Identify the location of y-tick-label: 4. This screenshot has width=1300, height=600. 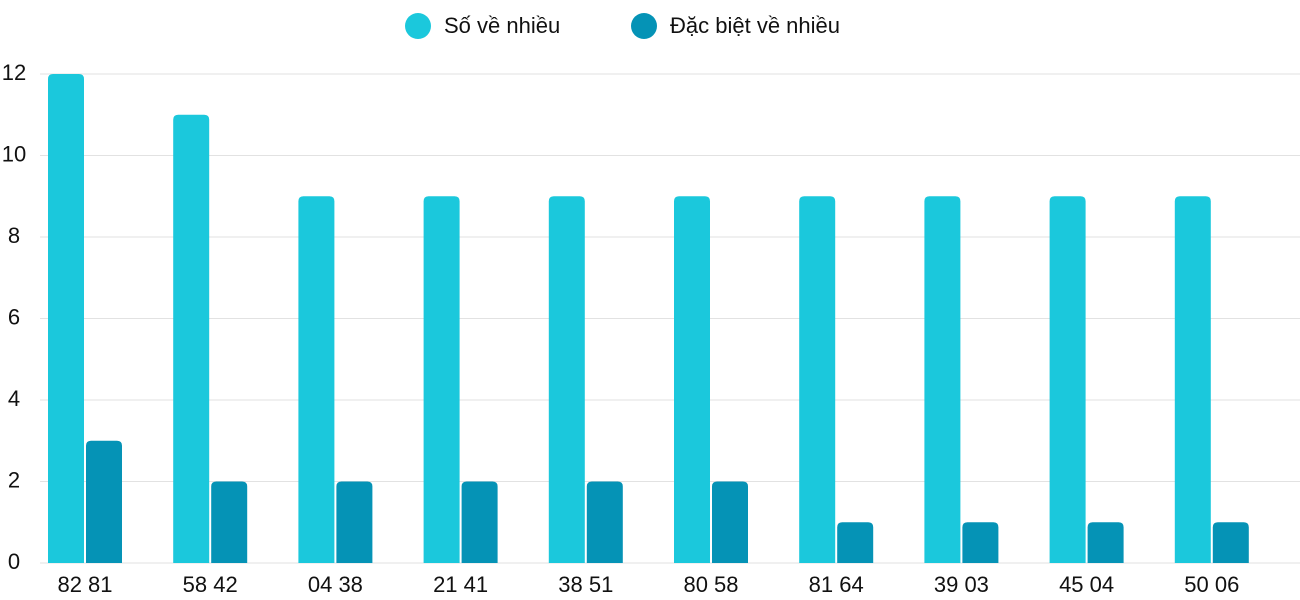
(14, 398).